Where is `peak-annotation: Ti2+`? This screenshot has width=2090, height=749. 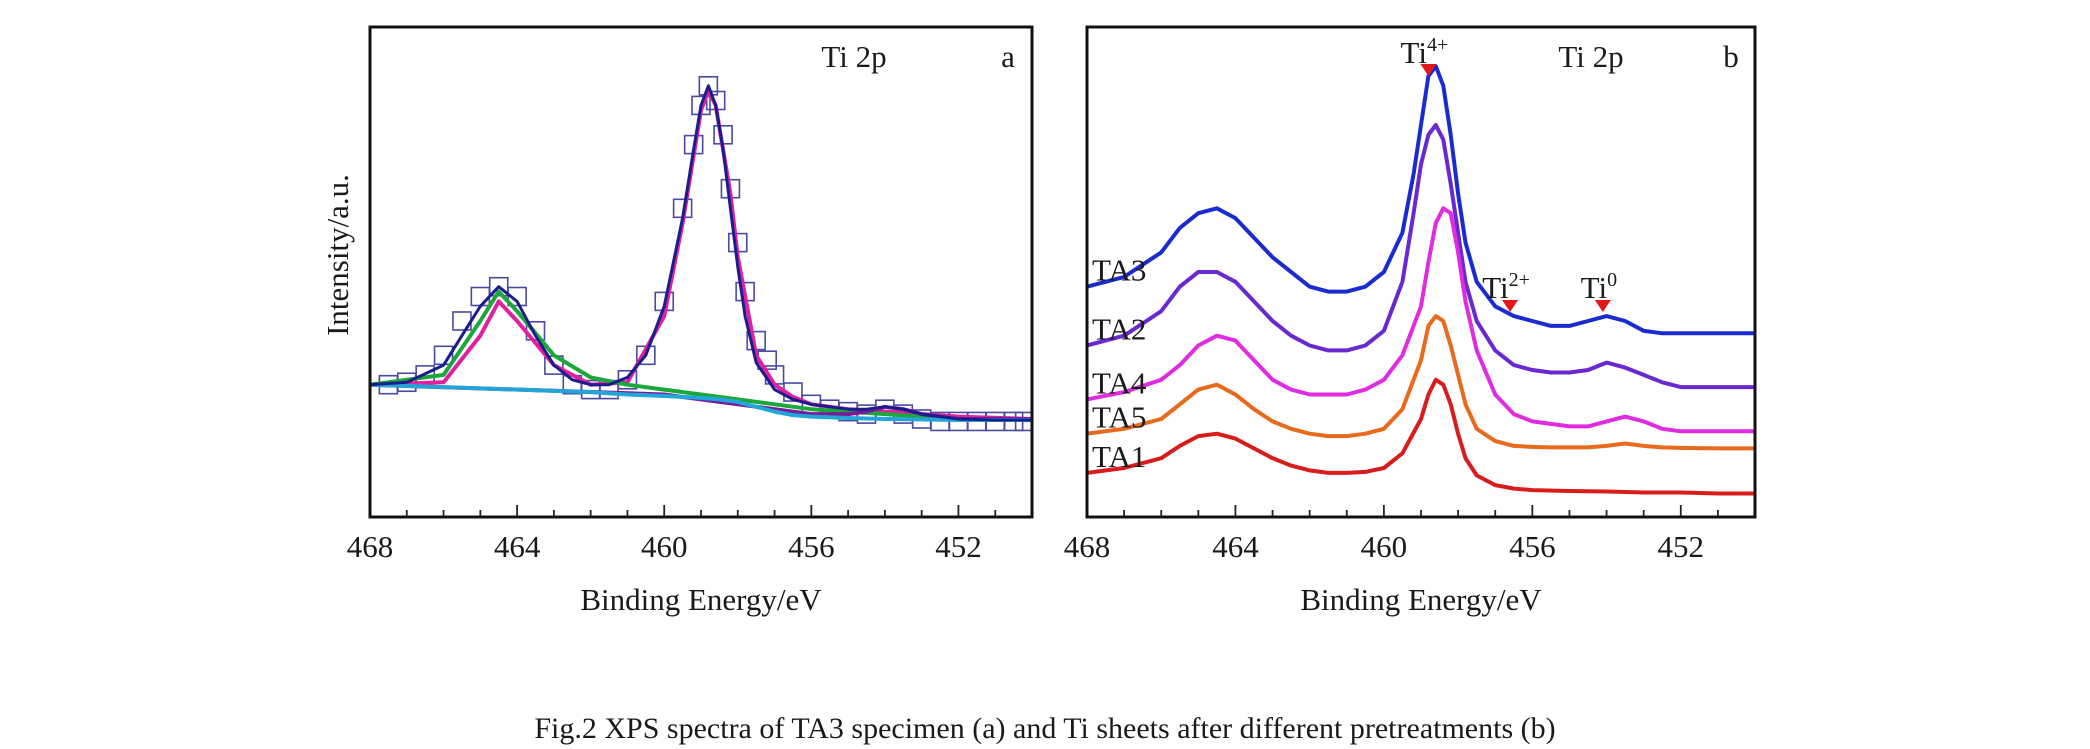 peak-annotation: Ti2+ is located at coordinates (1506, 287).